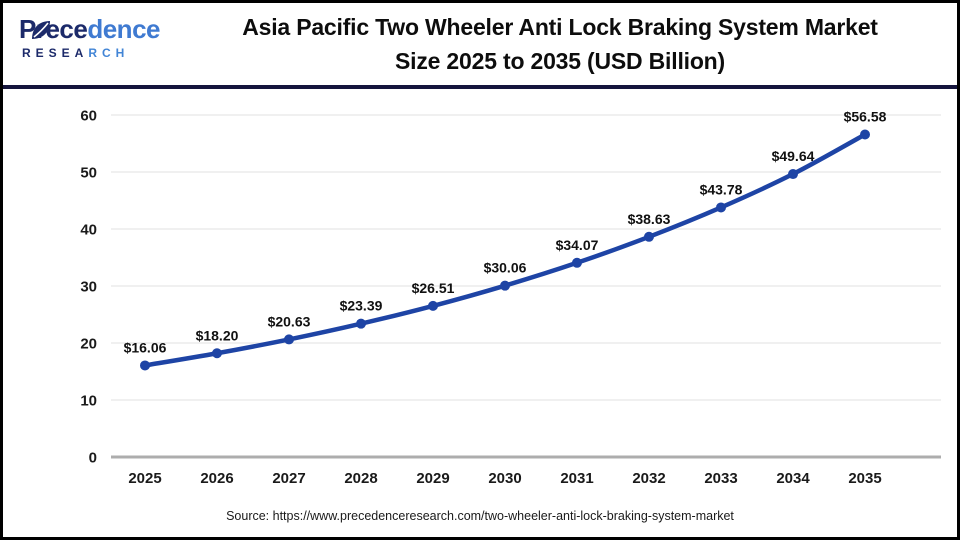 This screenshot has height=540, width=960. Describe the element at coordinates (88, 230) in the screenshot. I see `y-tick-label: 40` at that location.